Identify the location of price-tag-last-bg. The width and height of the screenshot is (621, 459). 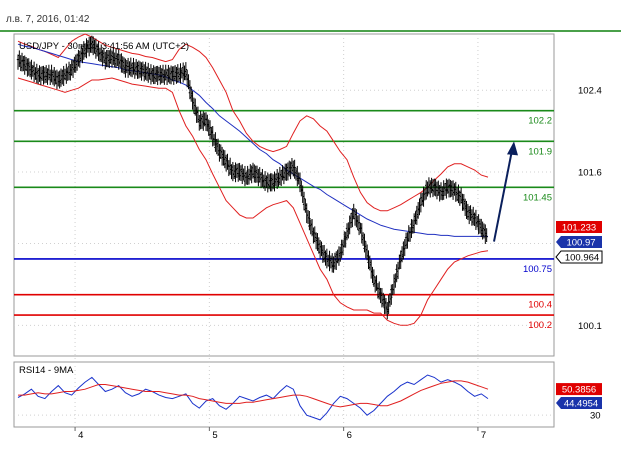
(579, 257).